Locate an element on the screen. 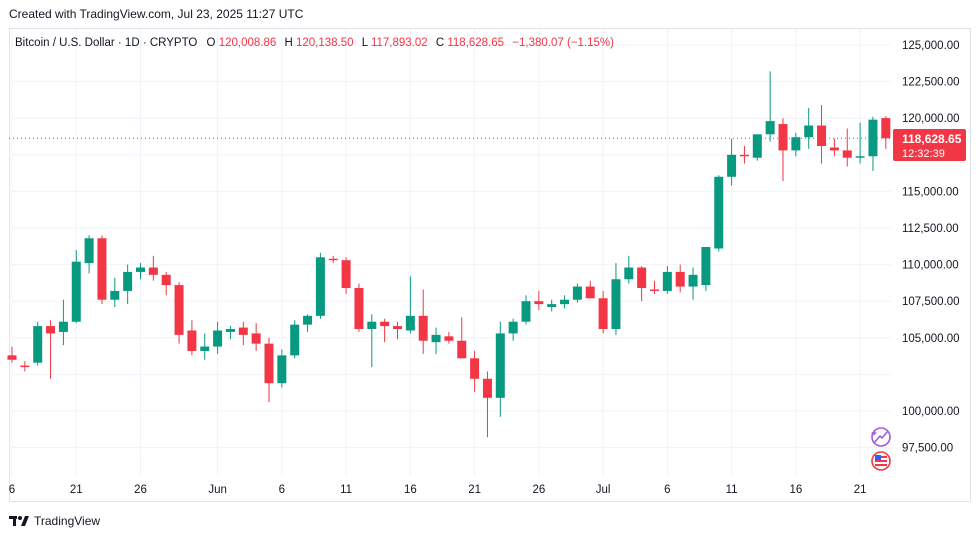 The width and height of the screenshot is (980, 538). date-tick-label: Jun is located at coordinates (217, 490).